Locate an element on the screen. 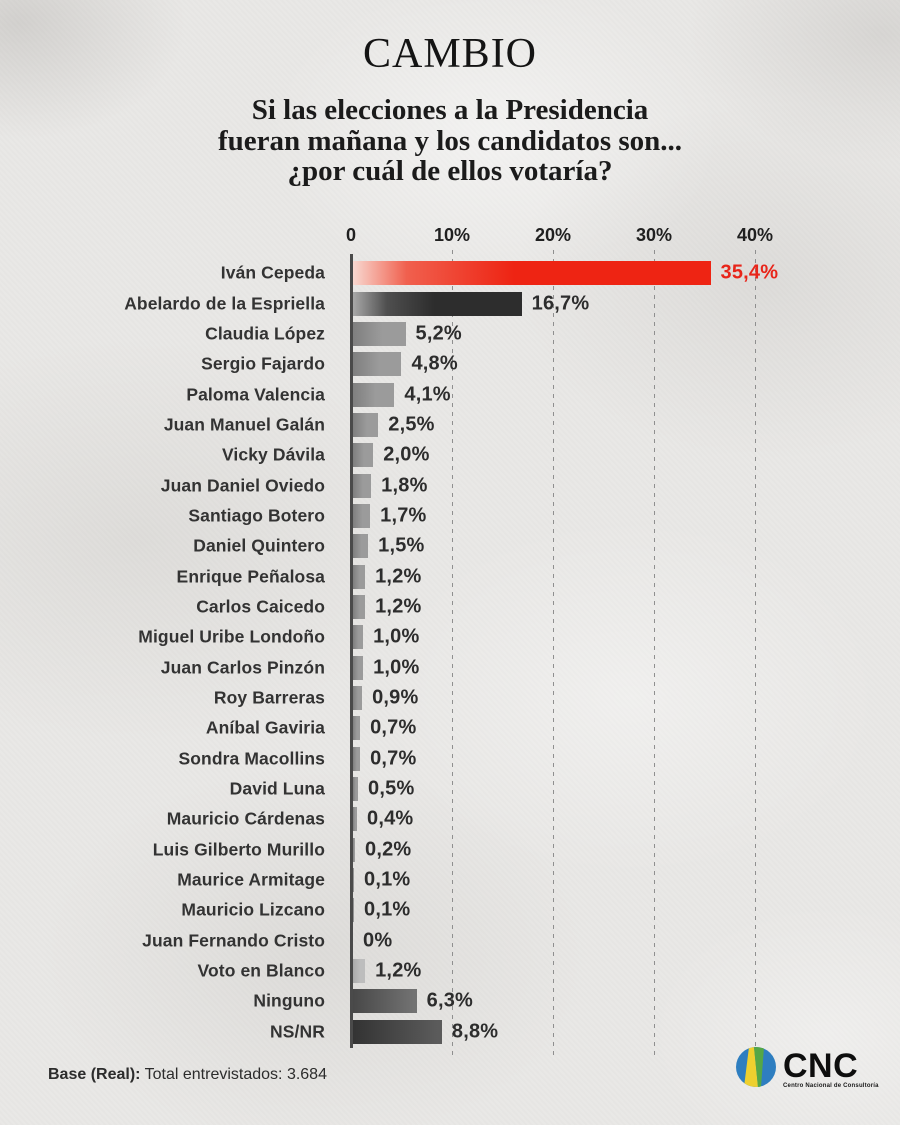 This screenshot has width=900, height=1125. bar-row: Luis Gilberto Murillo 0,2% is located at coordinates (450, 850).